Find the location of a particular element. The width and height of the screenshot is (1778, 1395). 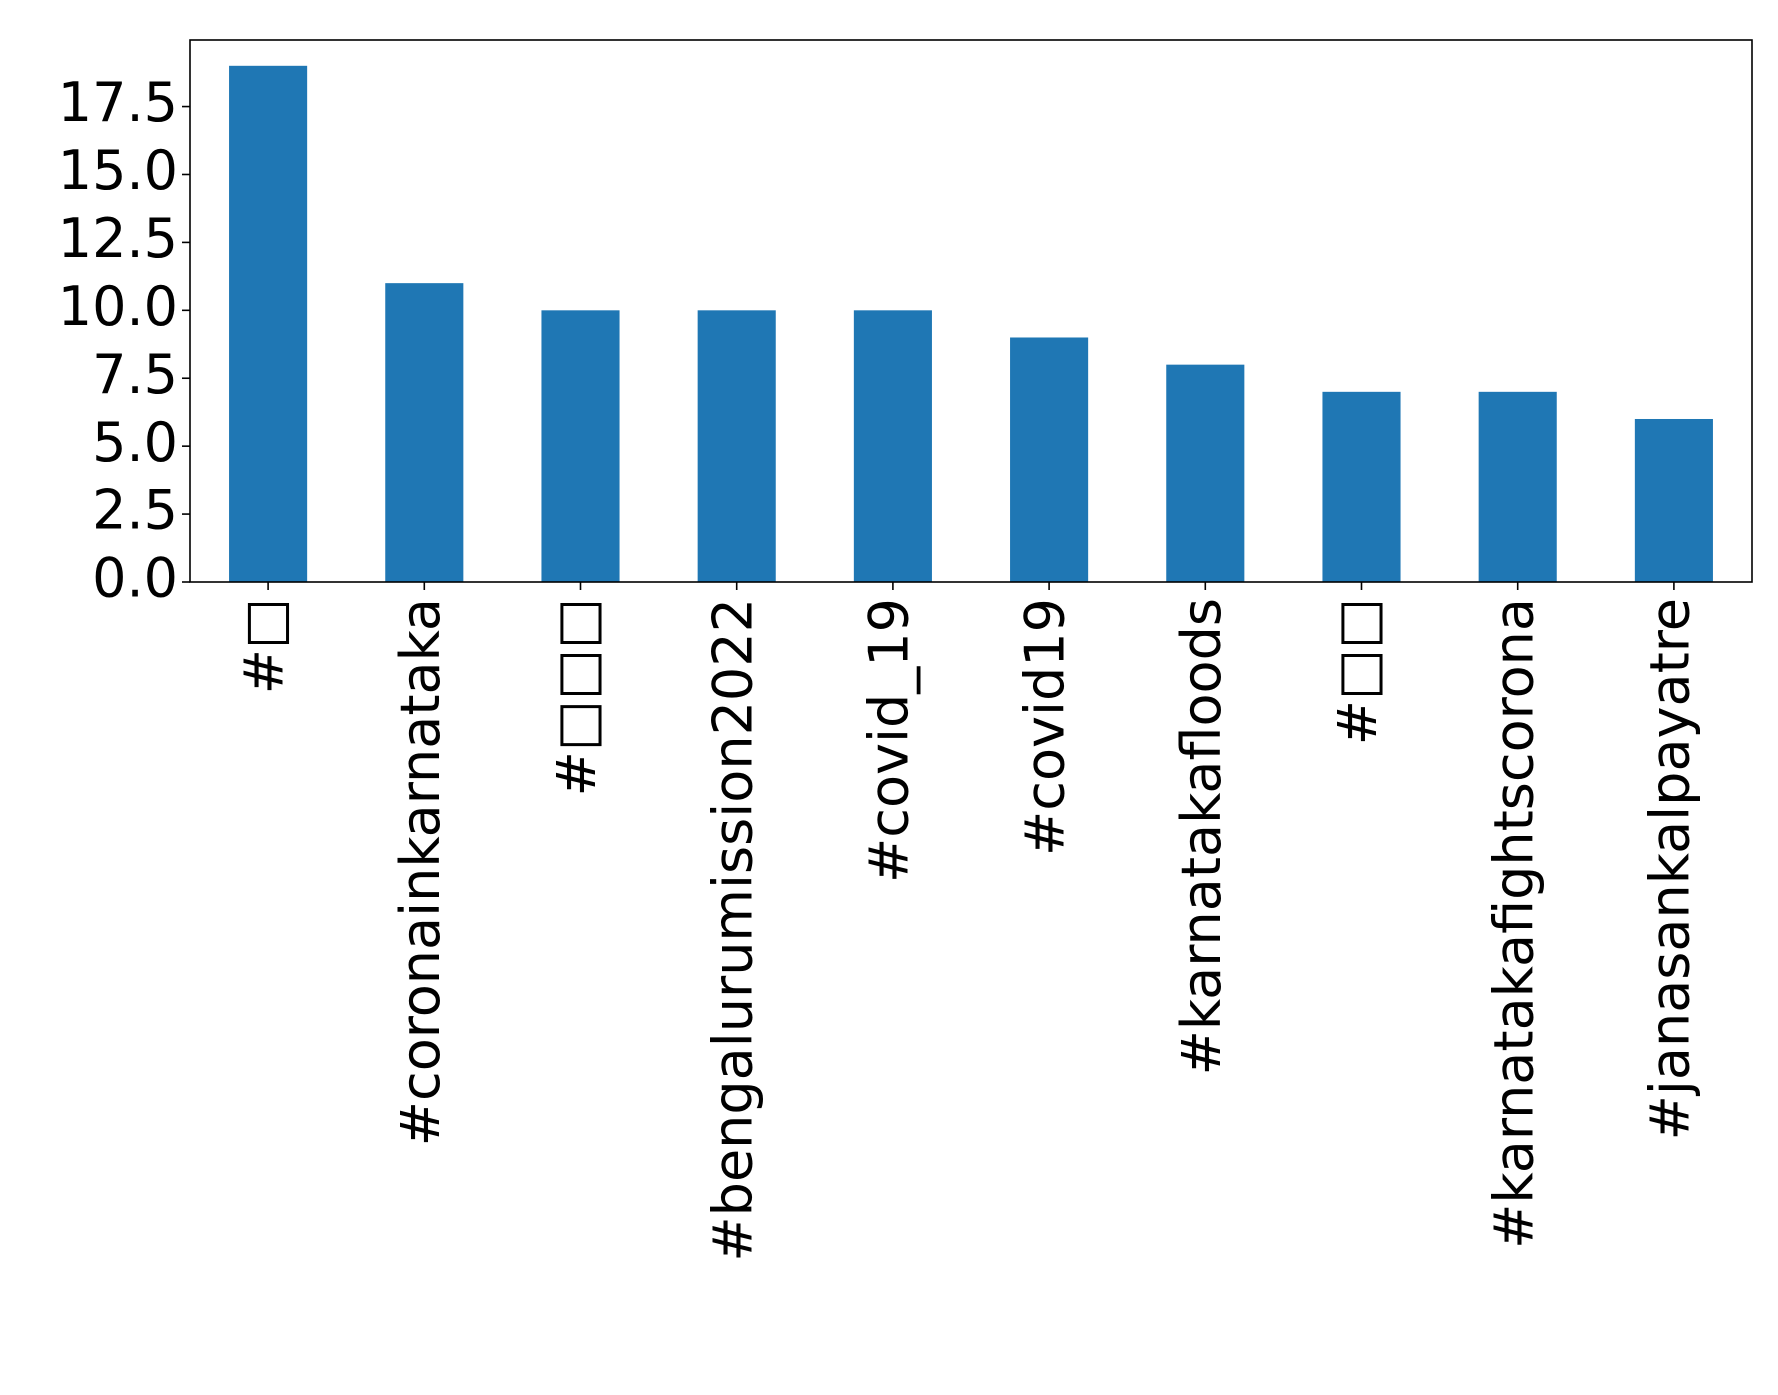

y-tick-label: 2.5 is located at coordinates (135, 510).